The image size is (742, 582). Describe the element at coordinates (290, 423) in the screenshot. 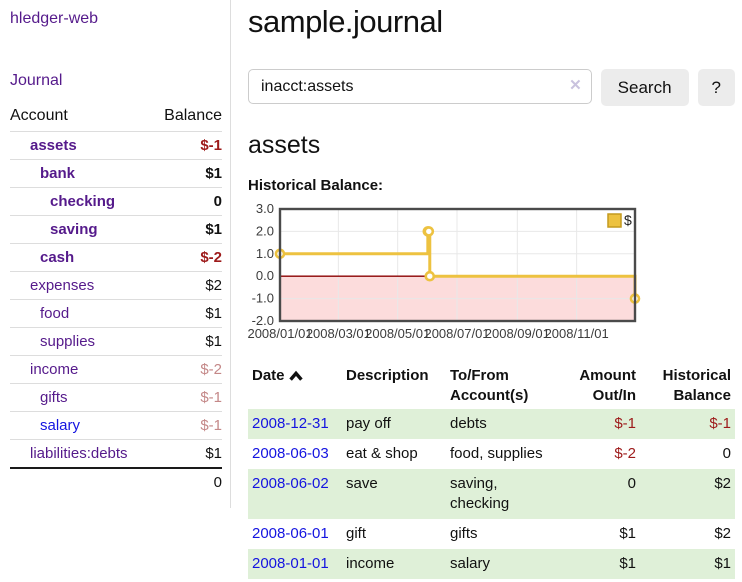

I see `transaction-date-link: 2008-12-31` at that location.